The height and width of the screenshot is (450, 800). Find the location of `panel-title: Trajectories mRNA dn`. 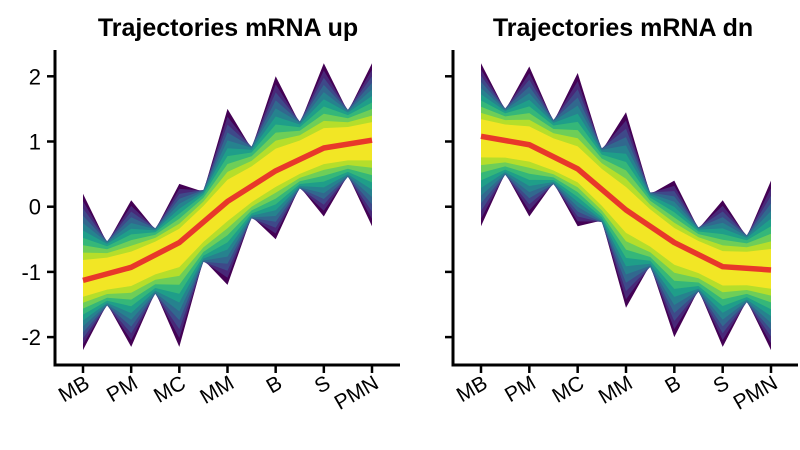

panel-title: Trajectories mRNA dn is located at coordinates (623, 28).